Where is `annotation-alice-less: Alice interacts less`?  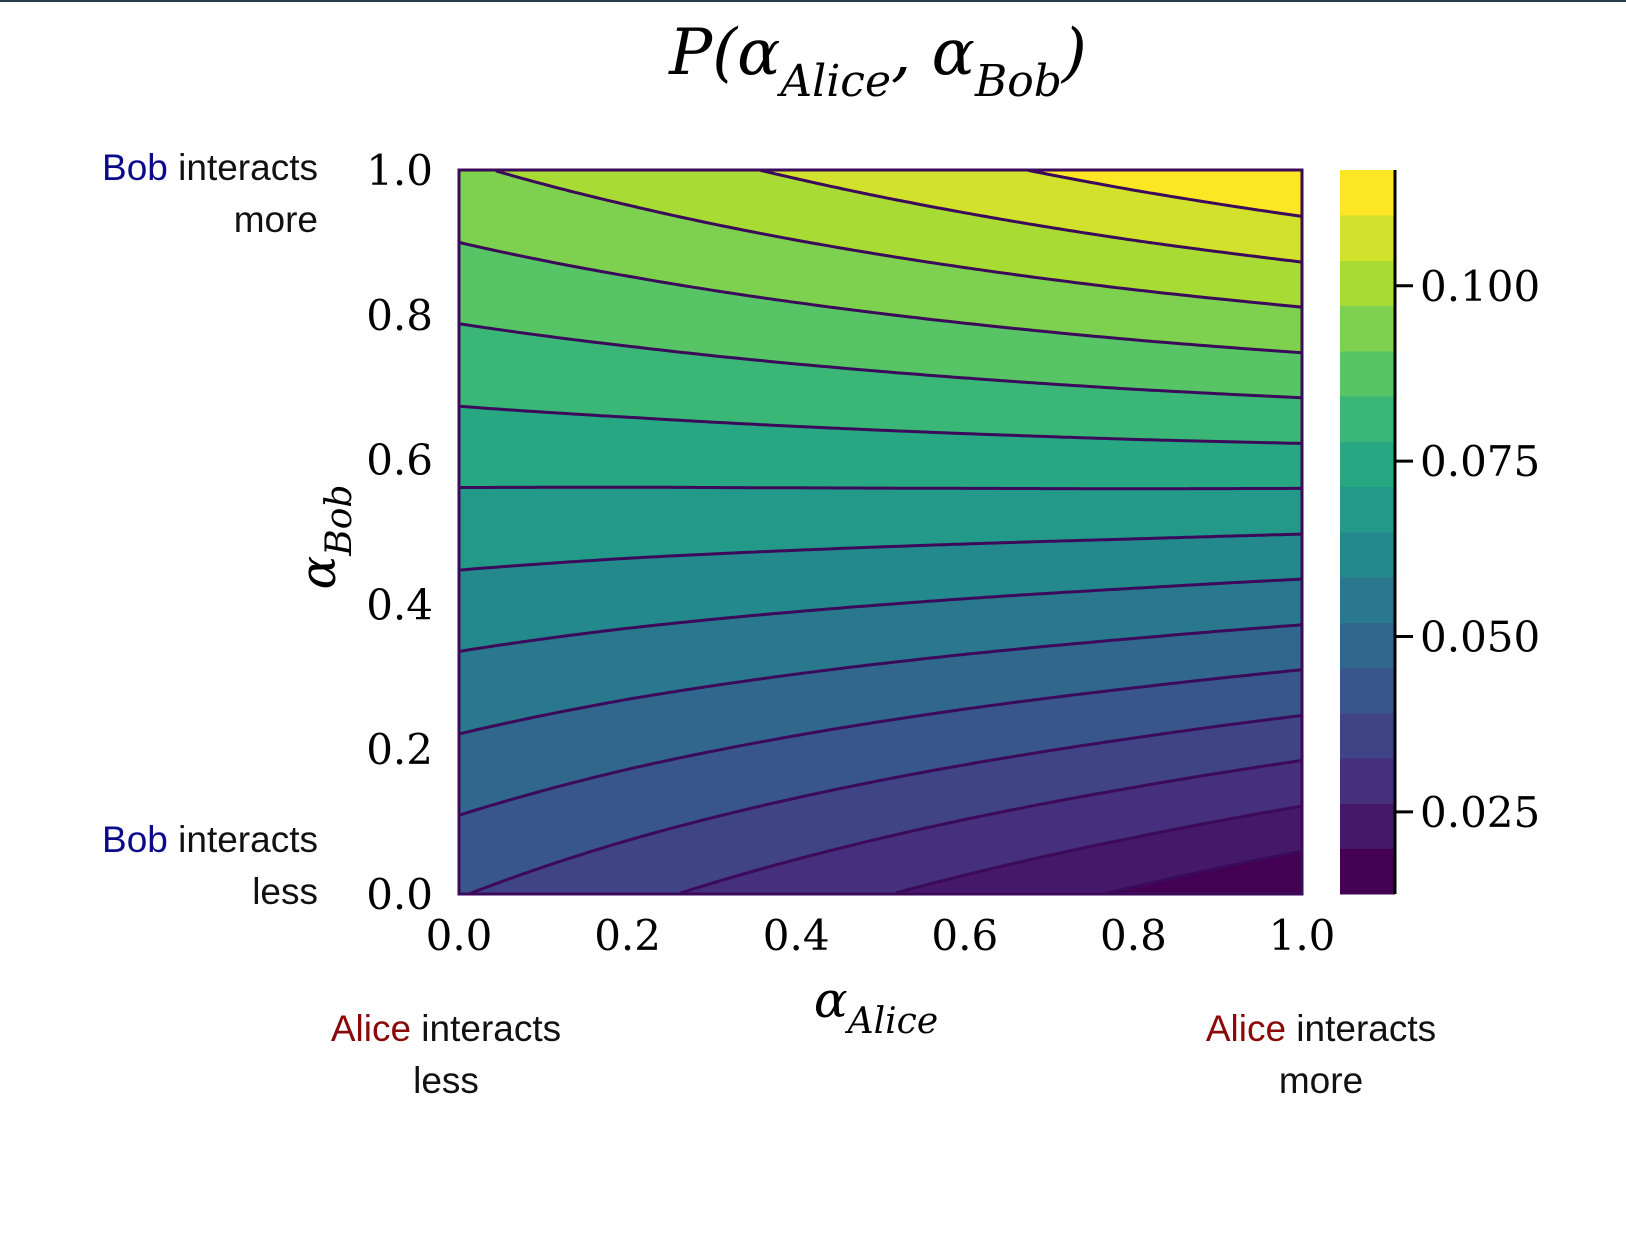
annotation-alice-less: Alice interacts less is located at coordinates (446, 1055).